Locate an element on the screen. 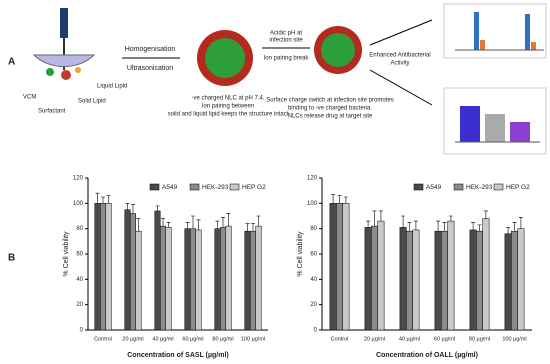 This screenshot has height=364, width=550. panel-label: A is located at coordinates (11, 62).